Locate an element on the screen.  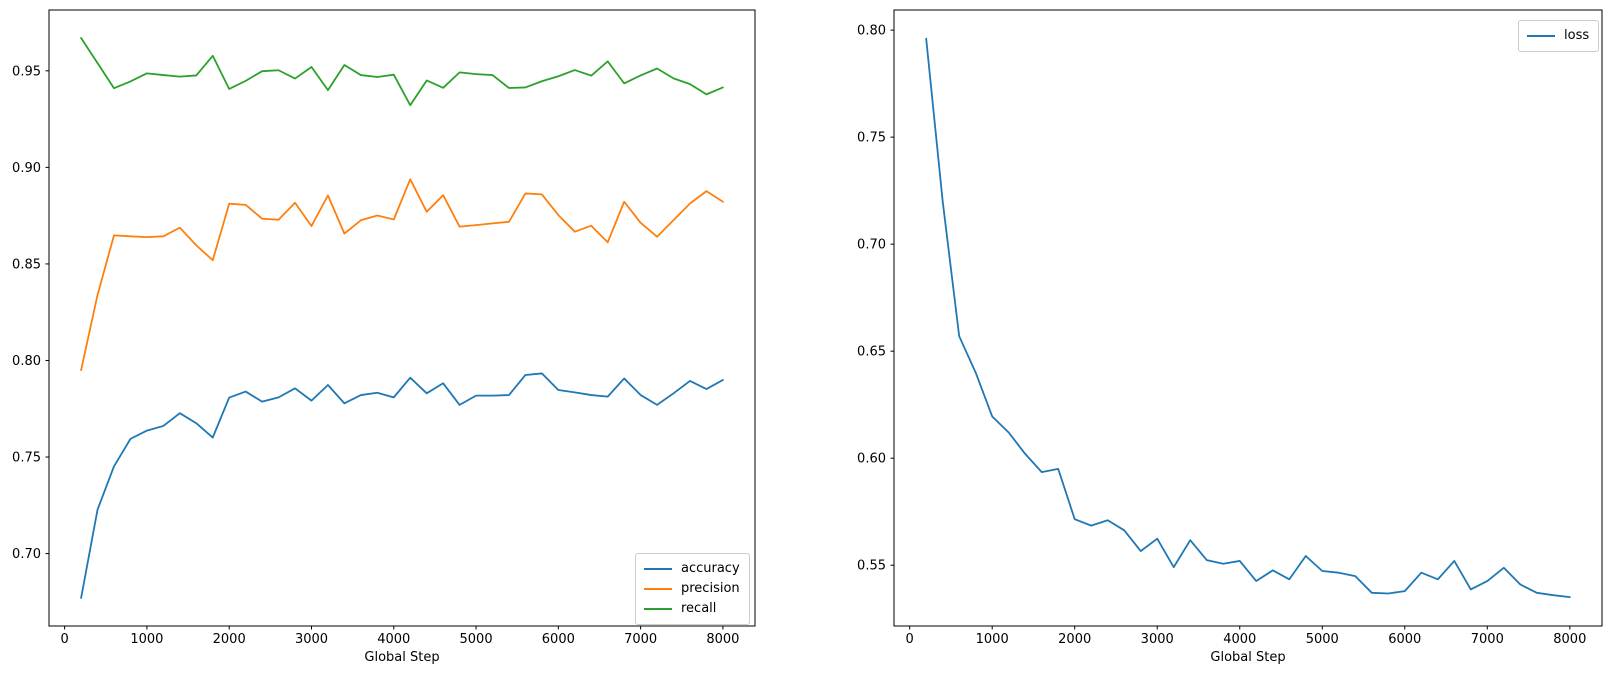
y-tick-label: 0.90 is located at coordinates (26, 168).